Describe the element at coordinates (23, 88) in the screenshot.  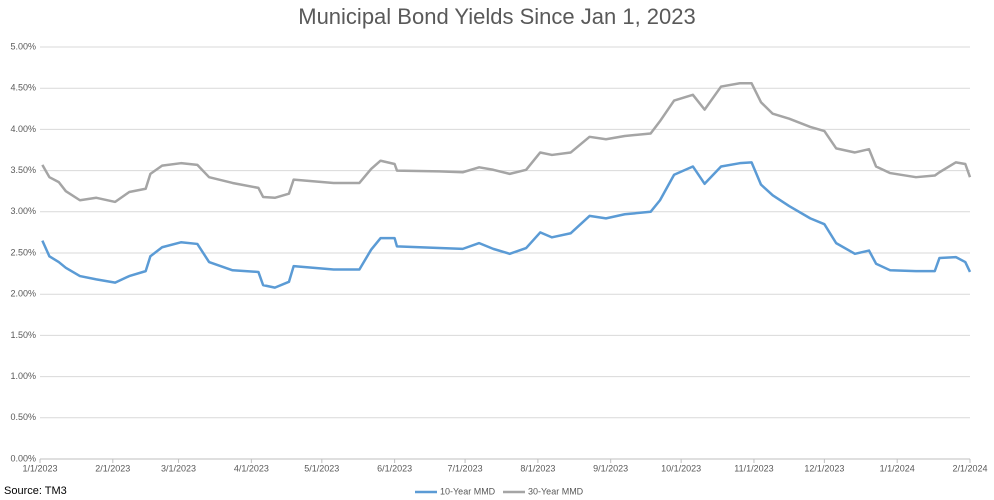
I see `y-tick-label: 4.50%` at that location.